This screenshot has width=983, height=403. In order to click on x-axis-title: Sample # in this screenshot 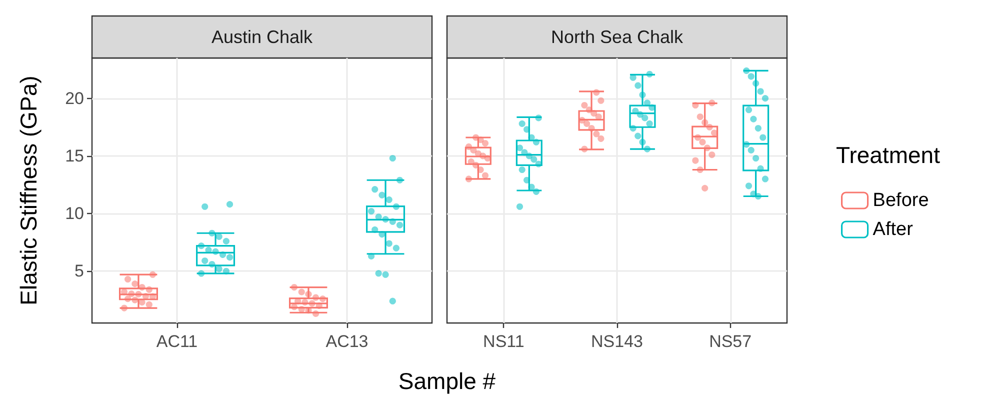, I will do `click(447, 381)`.